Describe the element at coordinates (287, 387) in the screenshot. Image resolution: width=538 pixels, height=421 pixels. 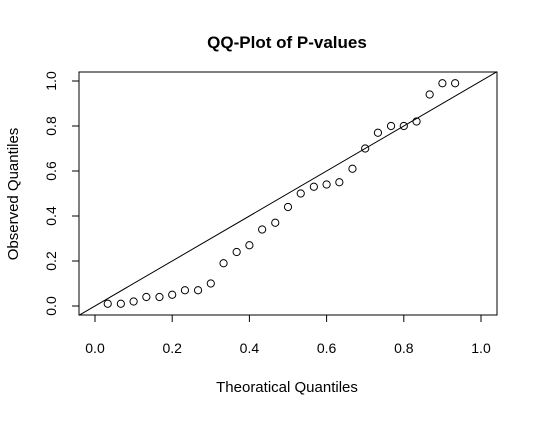
I see `x-axis-label: Theoratical Quantiles` at that location.